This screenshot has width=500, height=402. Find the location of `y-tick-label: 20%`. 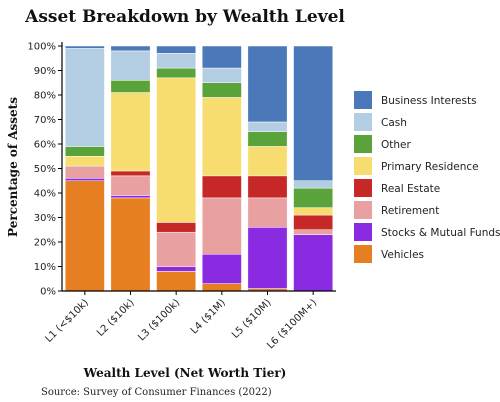

y-tick-label: 20% is located at coordinates (45, 243).